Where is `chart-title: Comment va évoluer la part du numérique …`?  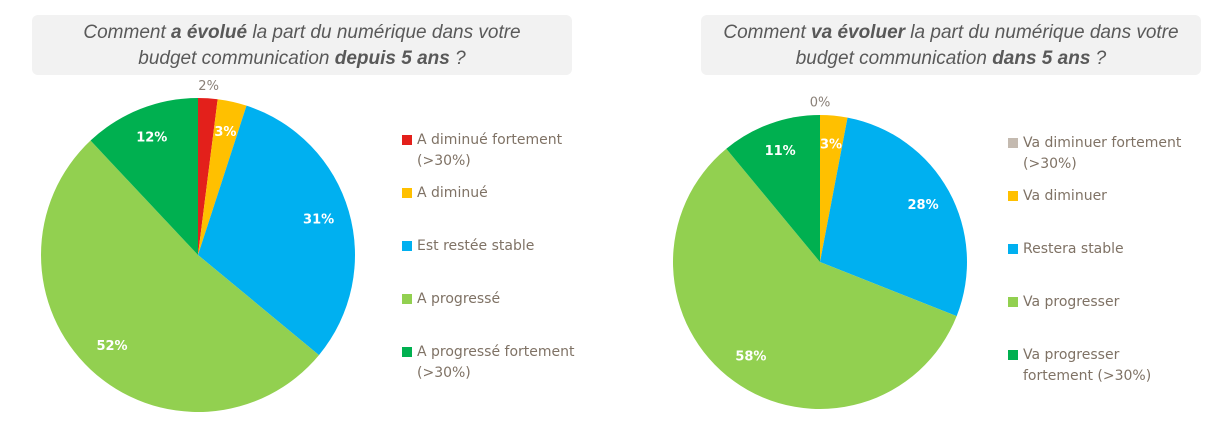 chart-title: Comment va évoluer la part du numérique … is located at coordinates (951, 45).